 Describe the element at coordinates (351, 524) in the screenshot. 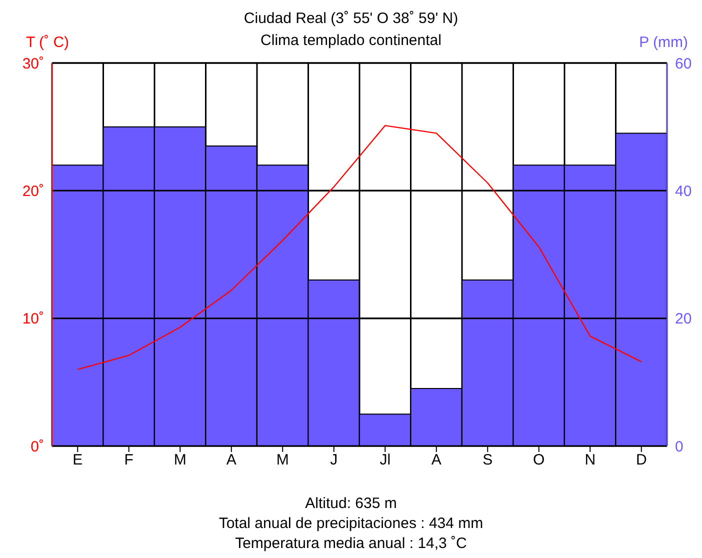

I see `text: Total anual de precipitaciones : 434 mm` at that location.